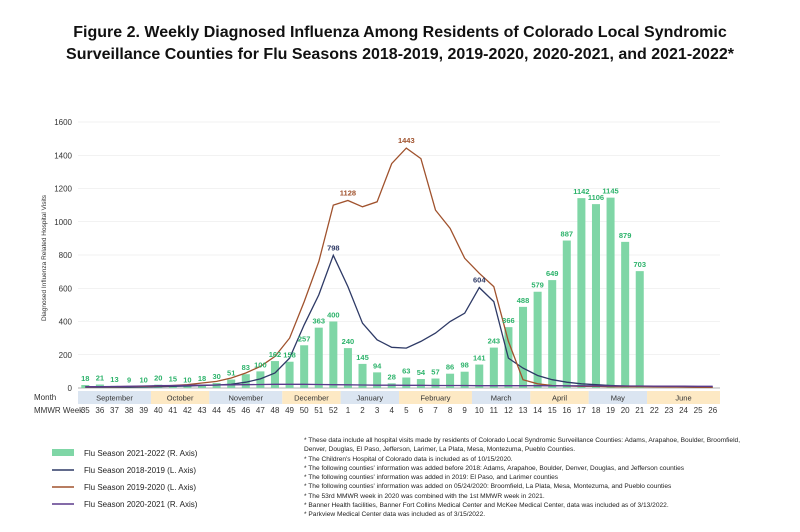 This screenshot has width=800, height=532. Describe the element at coordinates (202, 410) in the screenshot. I see `week-tick-label: 43` at that location.